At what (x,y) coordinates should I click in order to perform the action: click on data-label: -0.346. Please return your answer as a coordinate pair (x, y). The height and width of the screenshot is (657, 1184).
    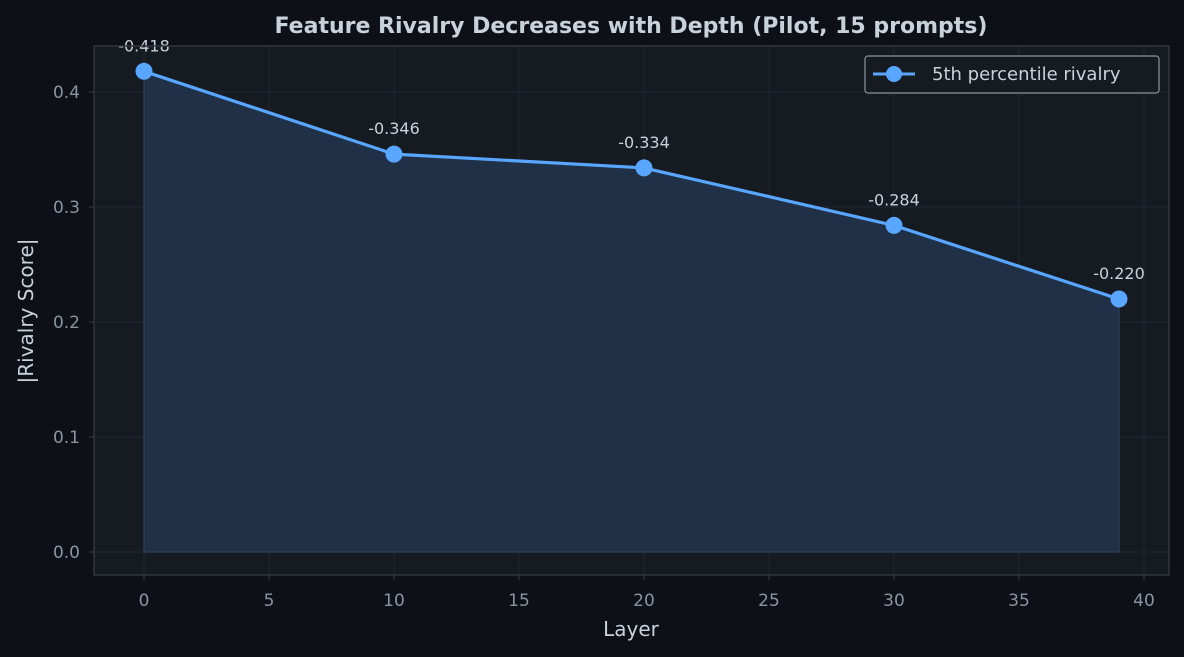
    Looking at the image, I should click on (394, 128).